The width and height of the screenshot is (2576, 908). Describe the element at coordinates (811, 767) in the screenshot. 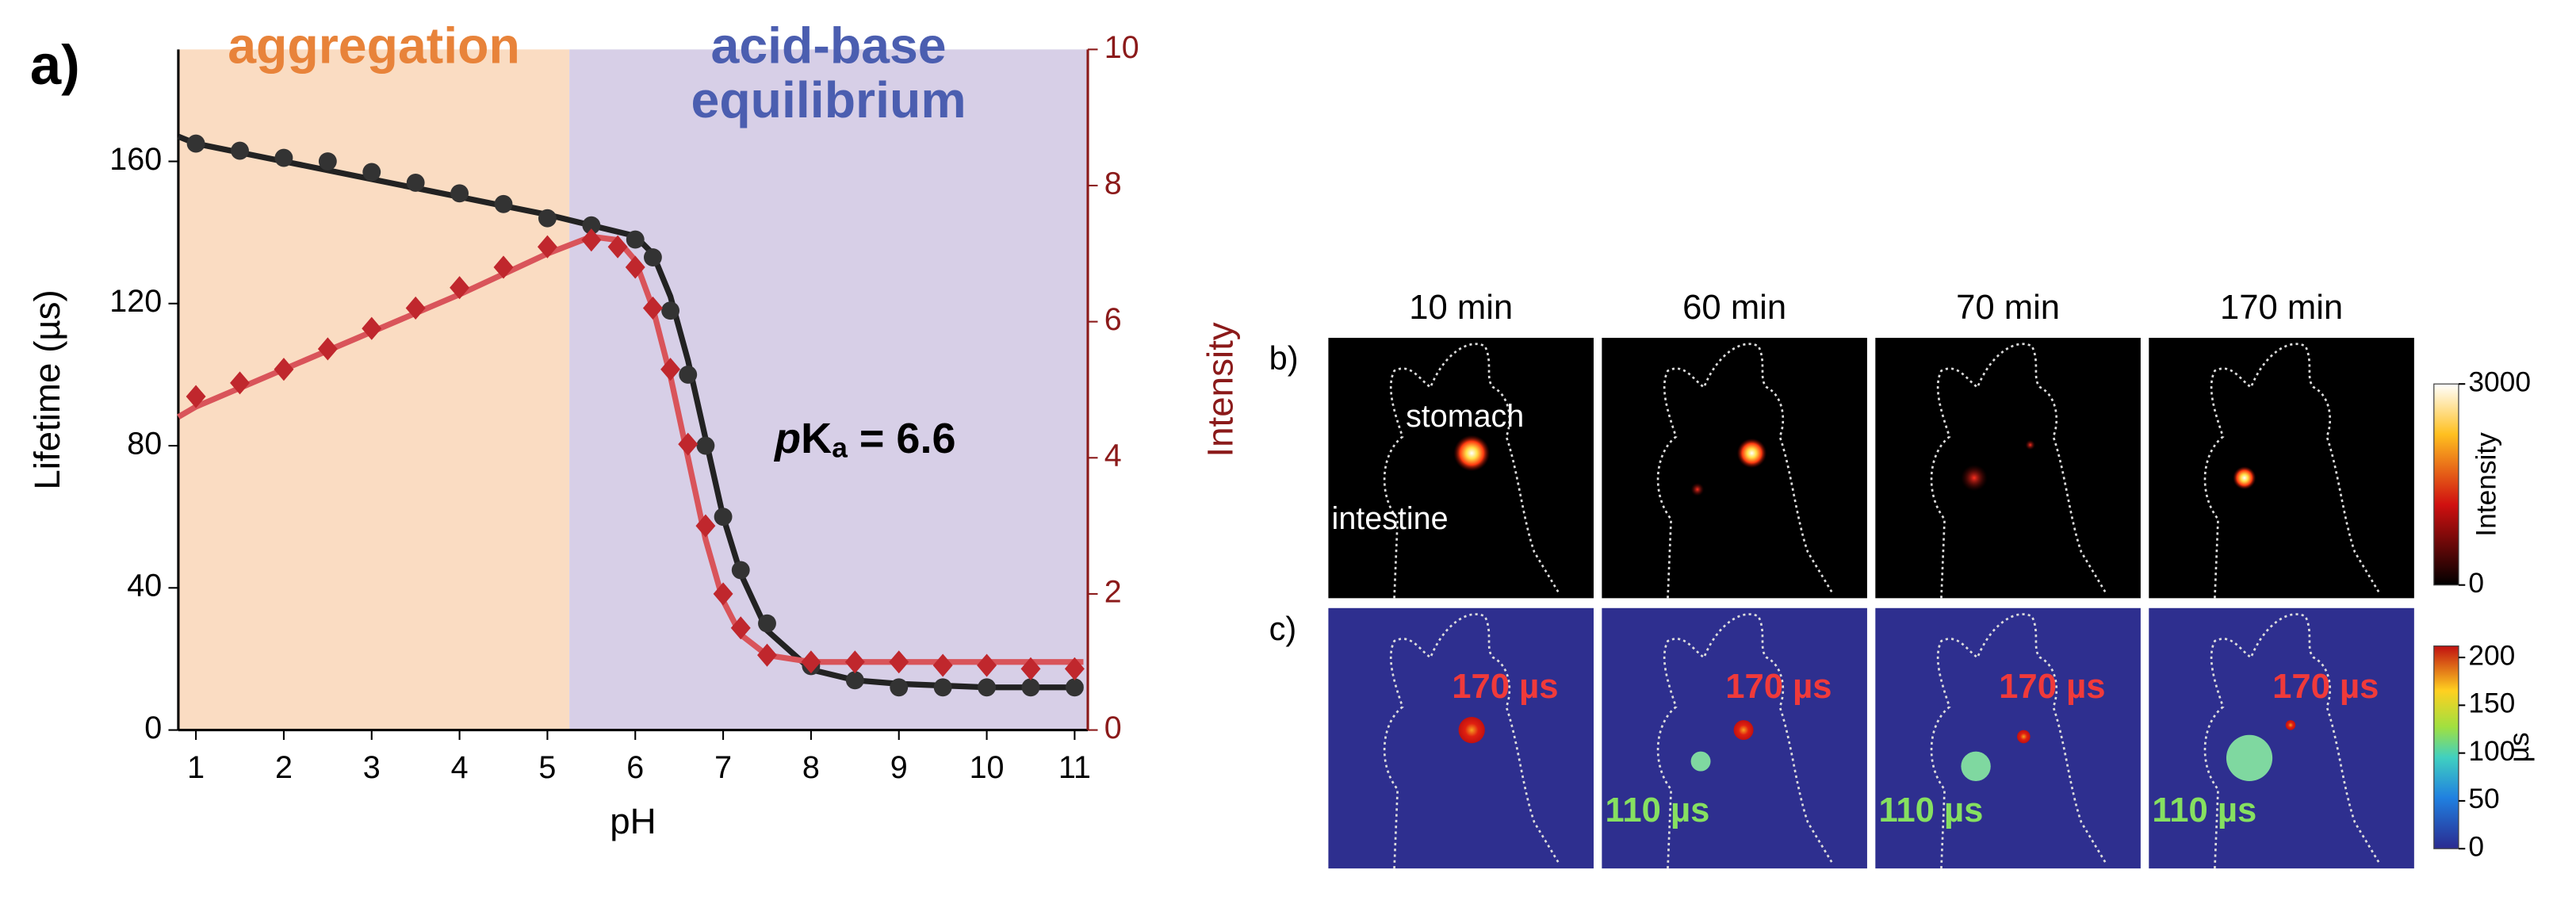

I see `x-tick-label: 8` at that location.